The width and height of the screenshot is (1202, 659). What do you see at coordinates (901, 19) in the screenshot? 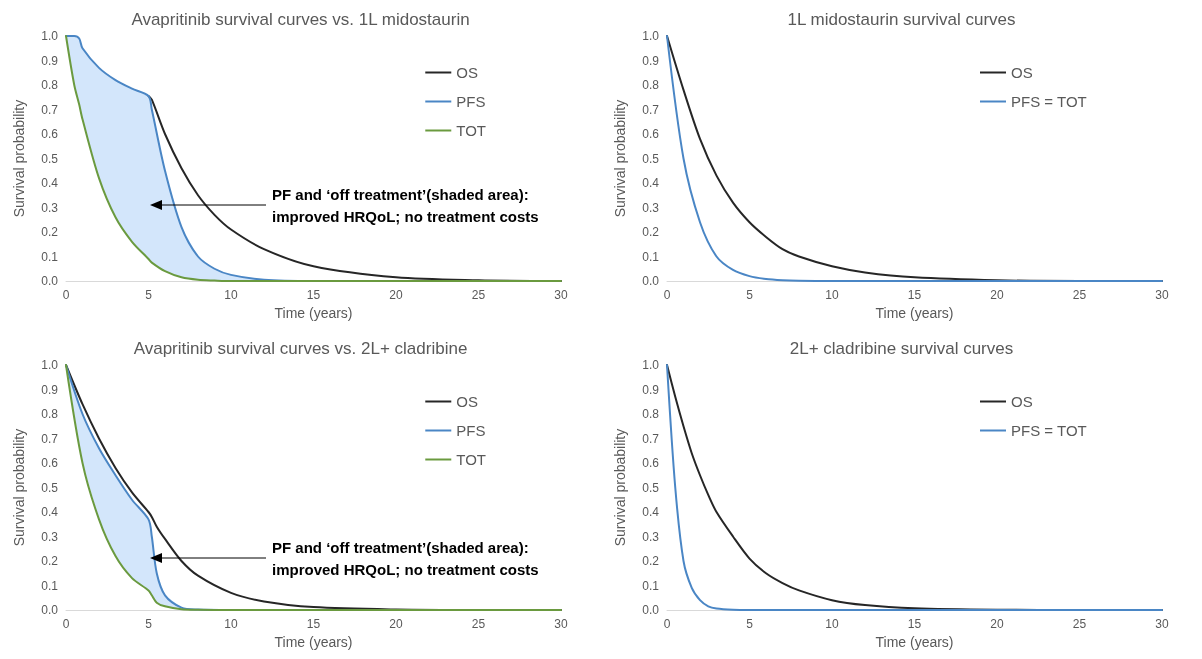
I see `chart-title: 1L midostaurin survival curves` at bounding box center [901, 19].